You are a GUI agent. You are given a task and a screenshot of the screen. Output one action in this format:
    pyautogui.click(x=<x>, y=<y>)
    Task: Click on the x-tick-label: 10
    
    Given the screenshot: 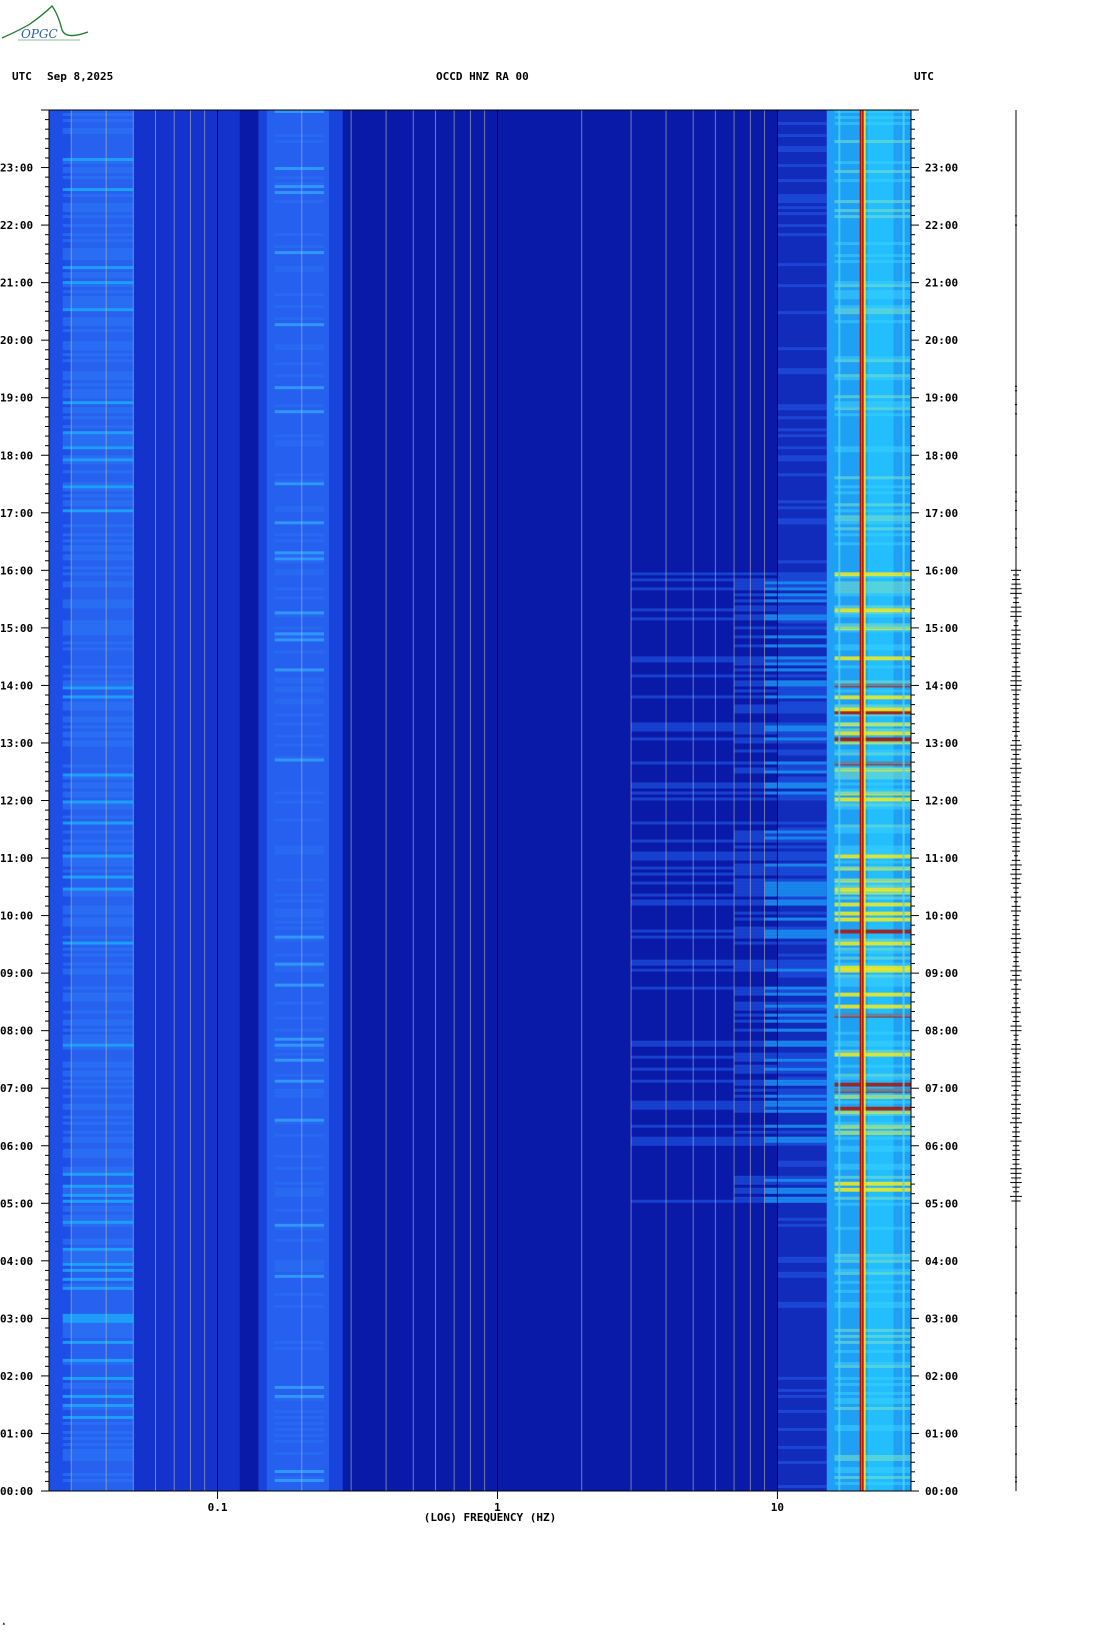 What is the action you would take?
    pyautogui.click(x=777, y=1507)
    